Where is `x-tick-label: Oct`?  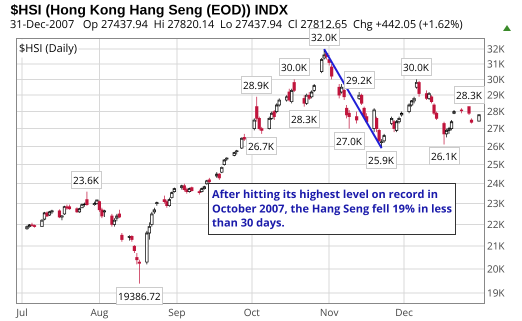 x-tick-label: Oct is located at coordinates (252, 312).